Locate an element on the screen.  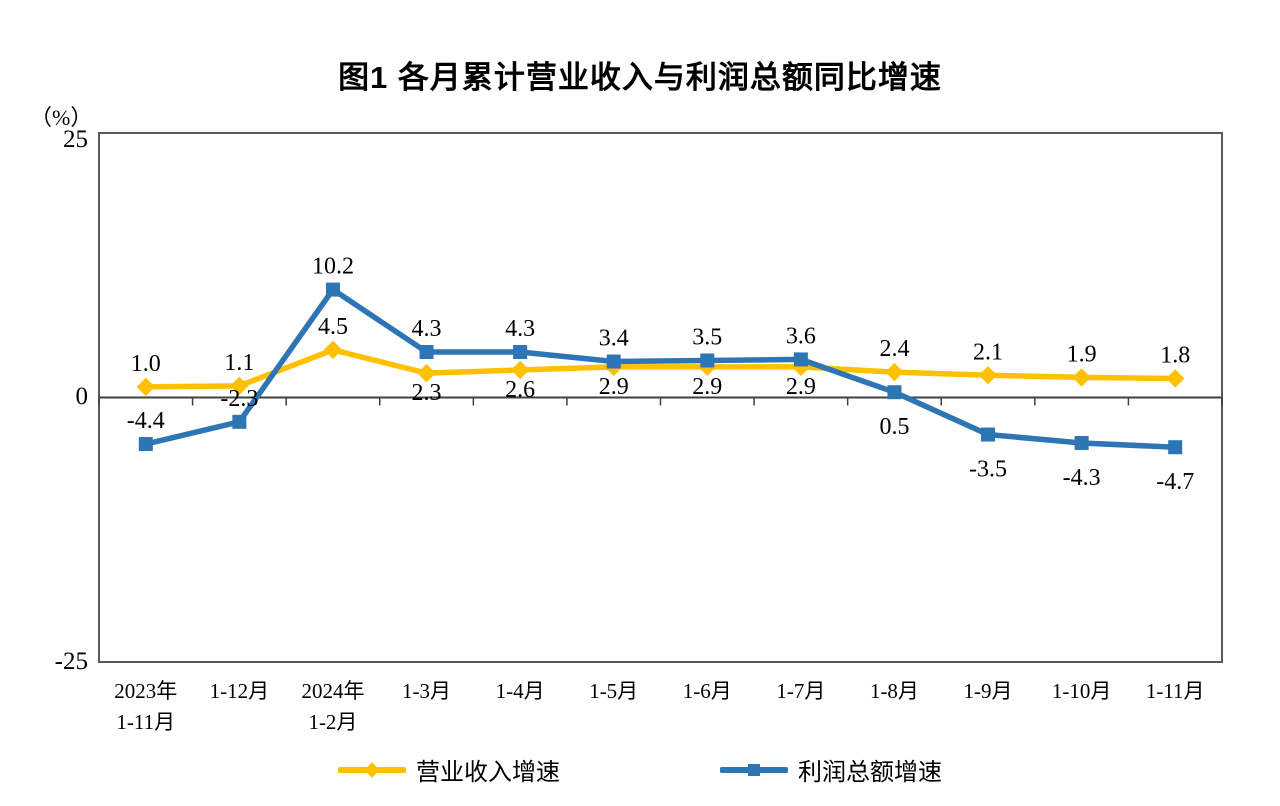
x-axis-label: 1-4月 is located at coordinates (520, 691).